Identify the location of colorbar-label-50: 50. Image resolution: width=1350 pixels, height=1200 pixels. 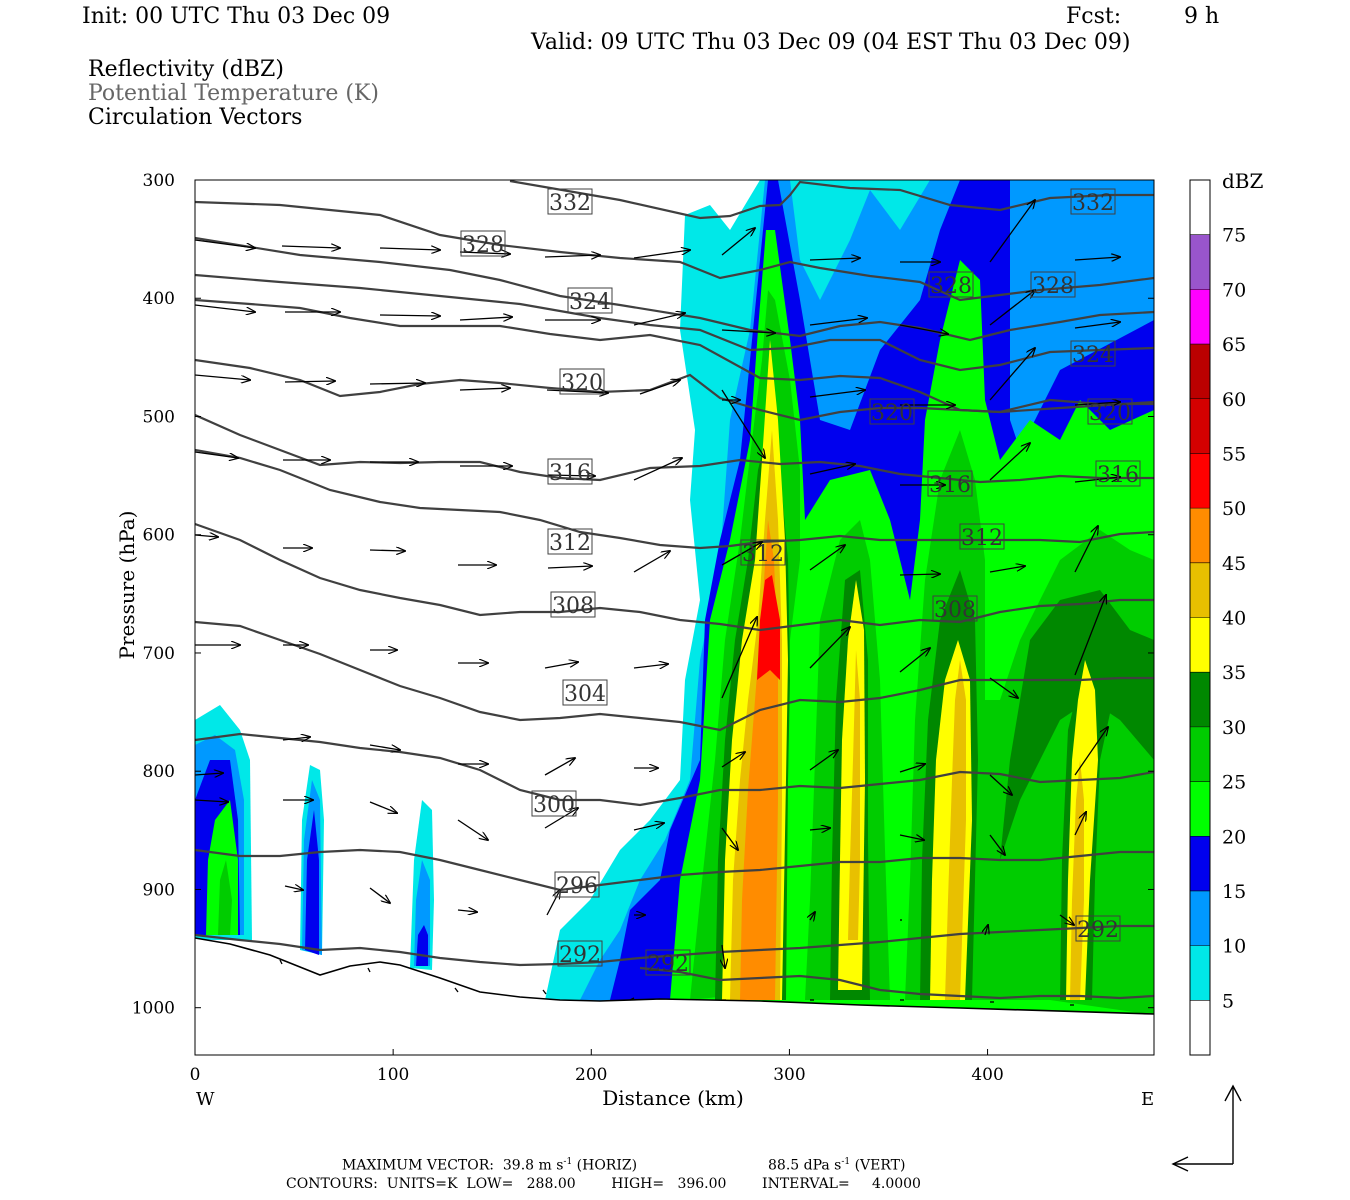
(1234, 509).